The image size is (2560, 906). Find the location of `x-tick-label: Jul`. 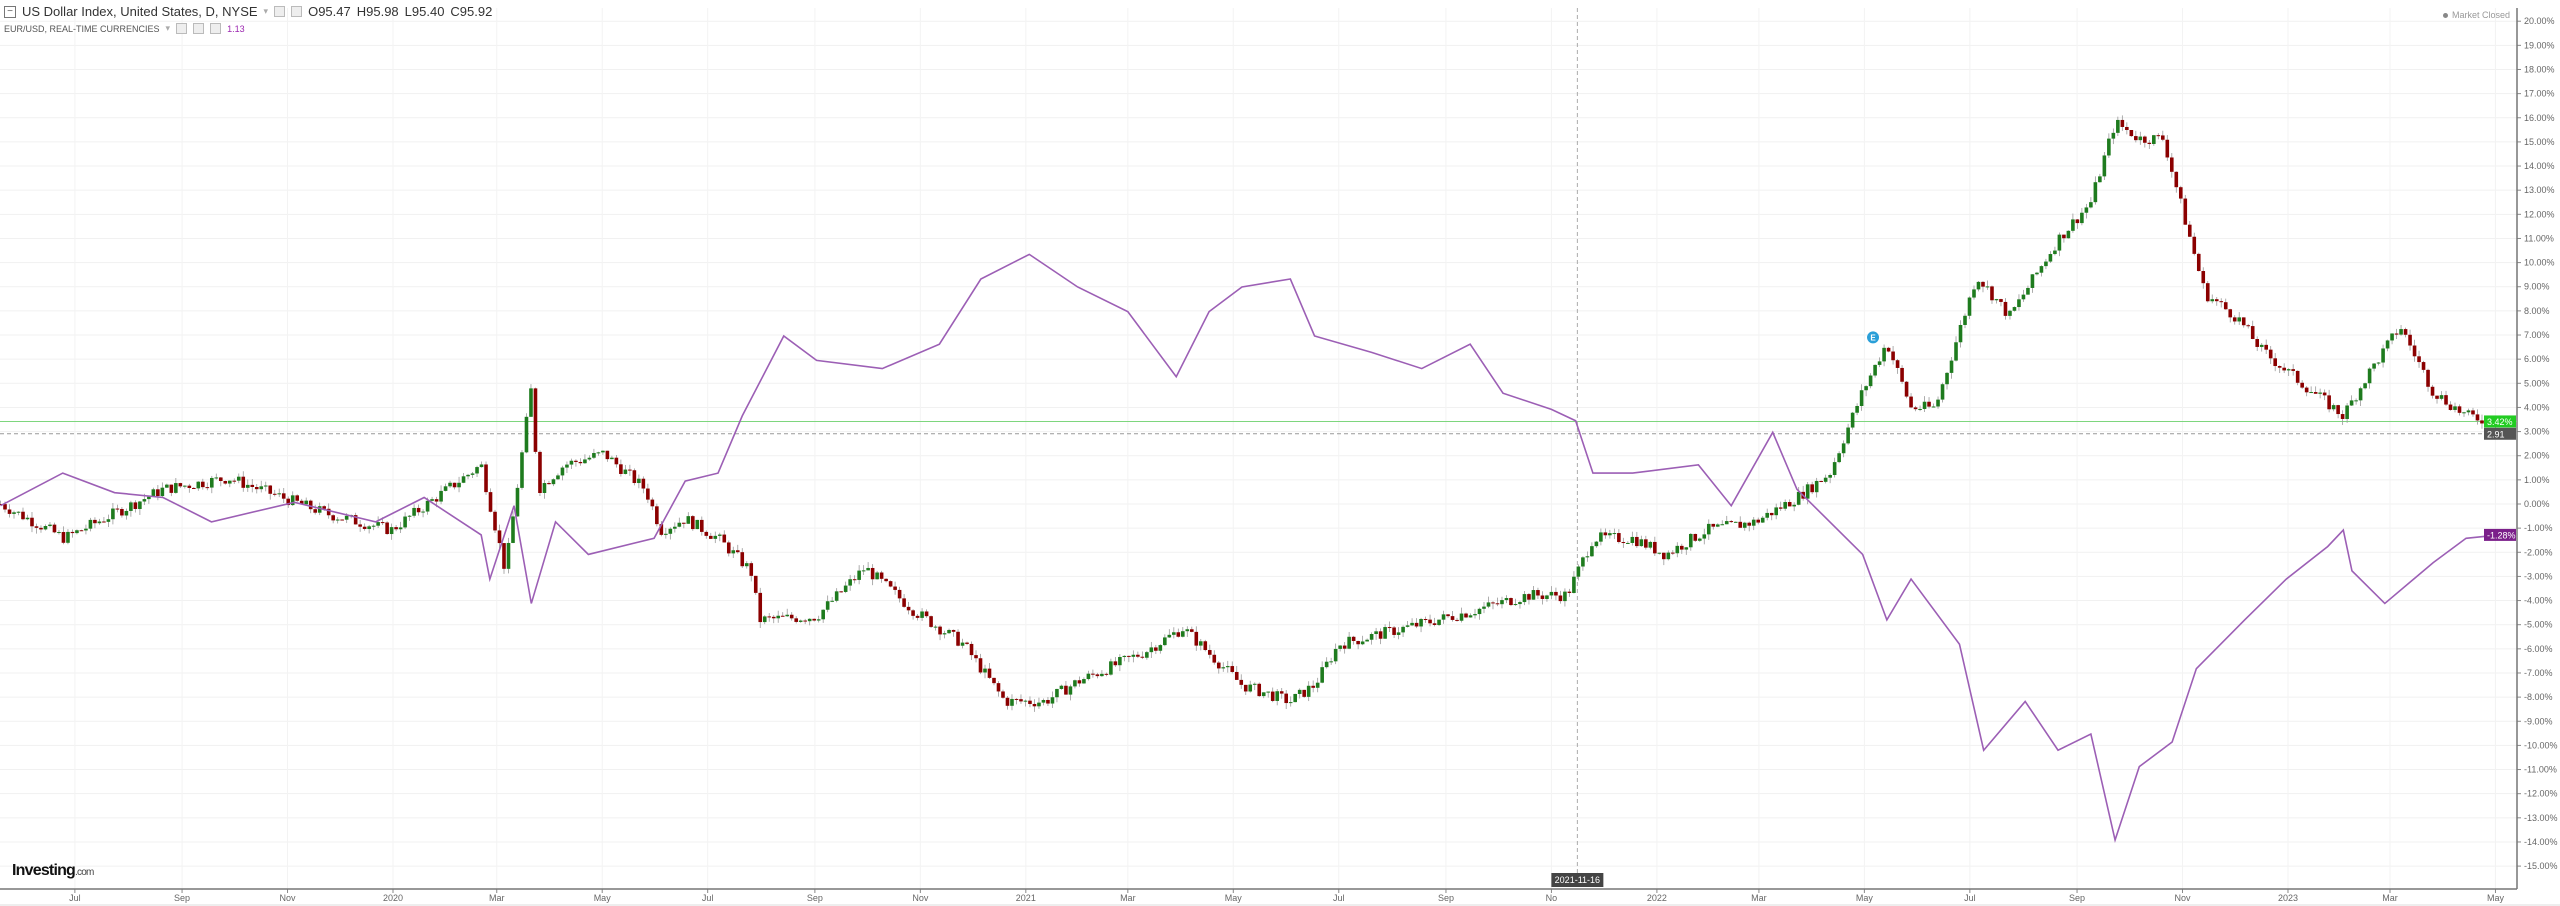

x-tick-label: Jul is located at coordinates (1970, 898).